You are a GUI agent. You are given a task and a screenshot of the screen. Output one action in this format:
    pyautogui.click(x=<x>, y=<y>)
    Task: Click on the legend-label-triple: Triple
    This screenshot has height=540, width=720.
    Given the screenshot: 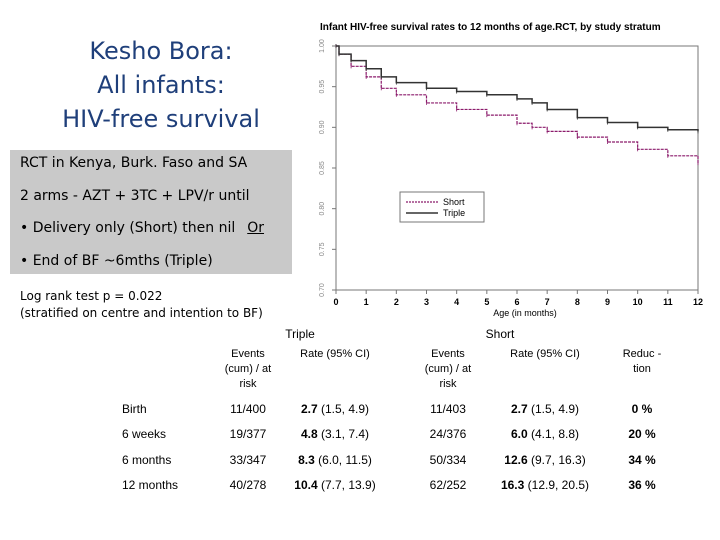 What is the action you would take?
    pyautogui.click(x=454, y=213)
    